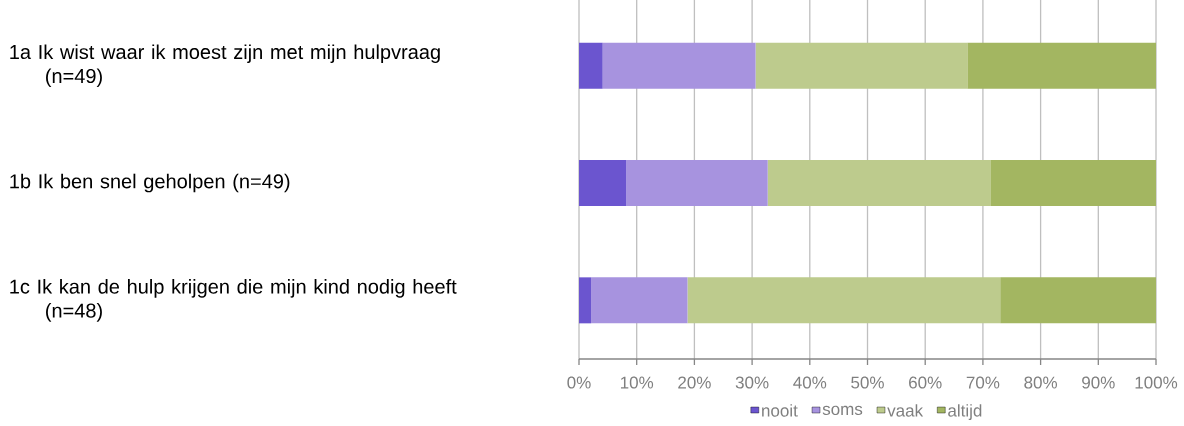 The width and height of the screenshot is (1184, 426). Describe the element at coordinates (579, 382) in the screenshot. I see `x-tick-label: 0%` at that location.